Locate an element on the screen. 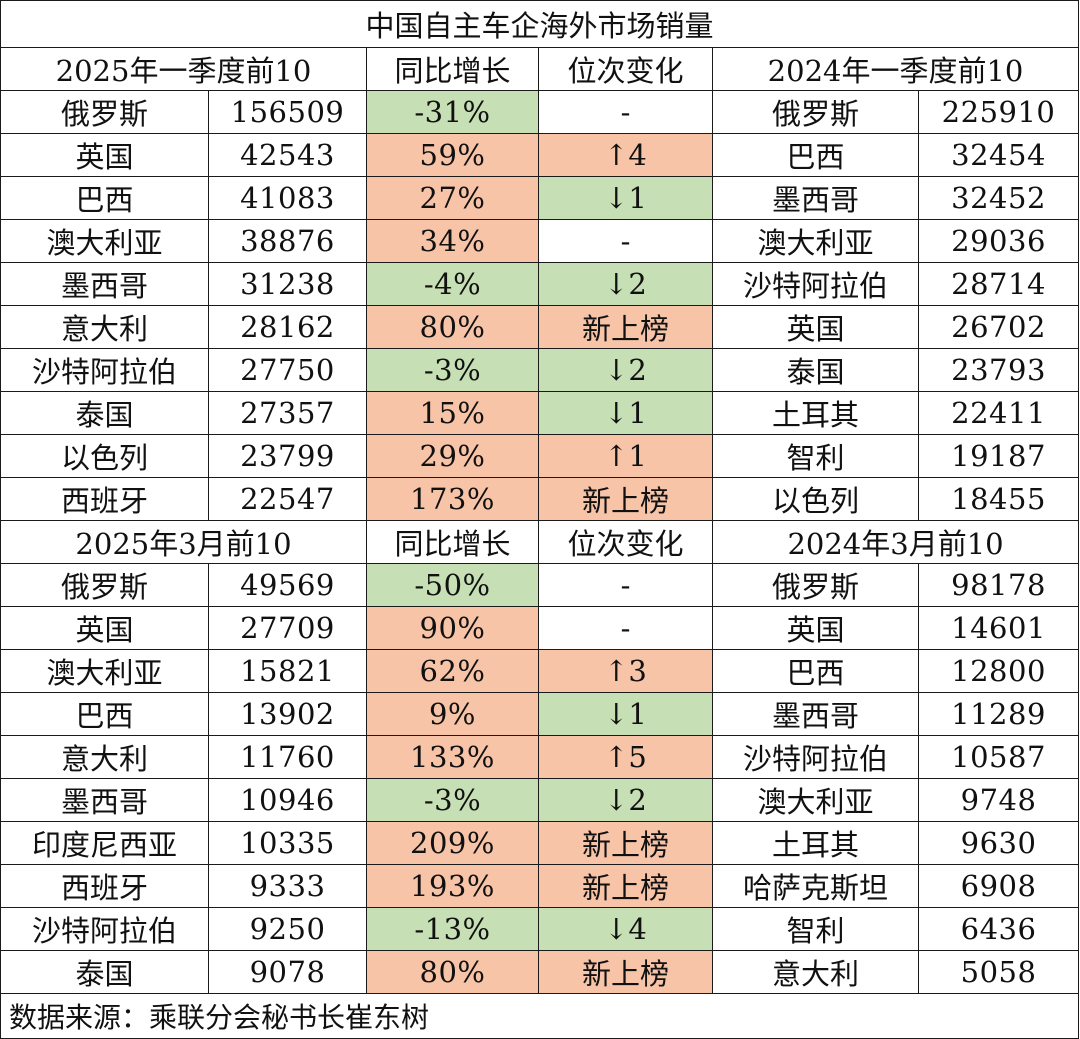  table-row: 西班牙 9333 193% 新上榜 哈萨克斯坦 6908 is located at coordinates (540, 886).